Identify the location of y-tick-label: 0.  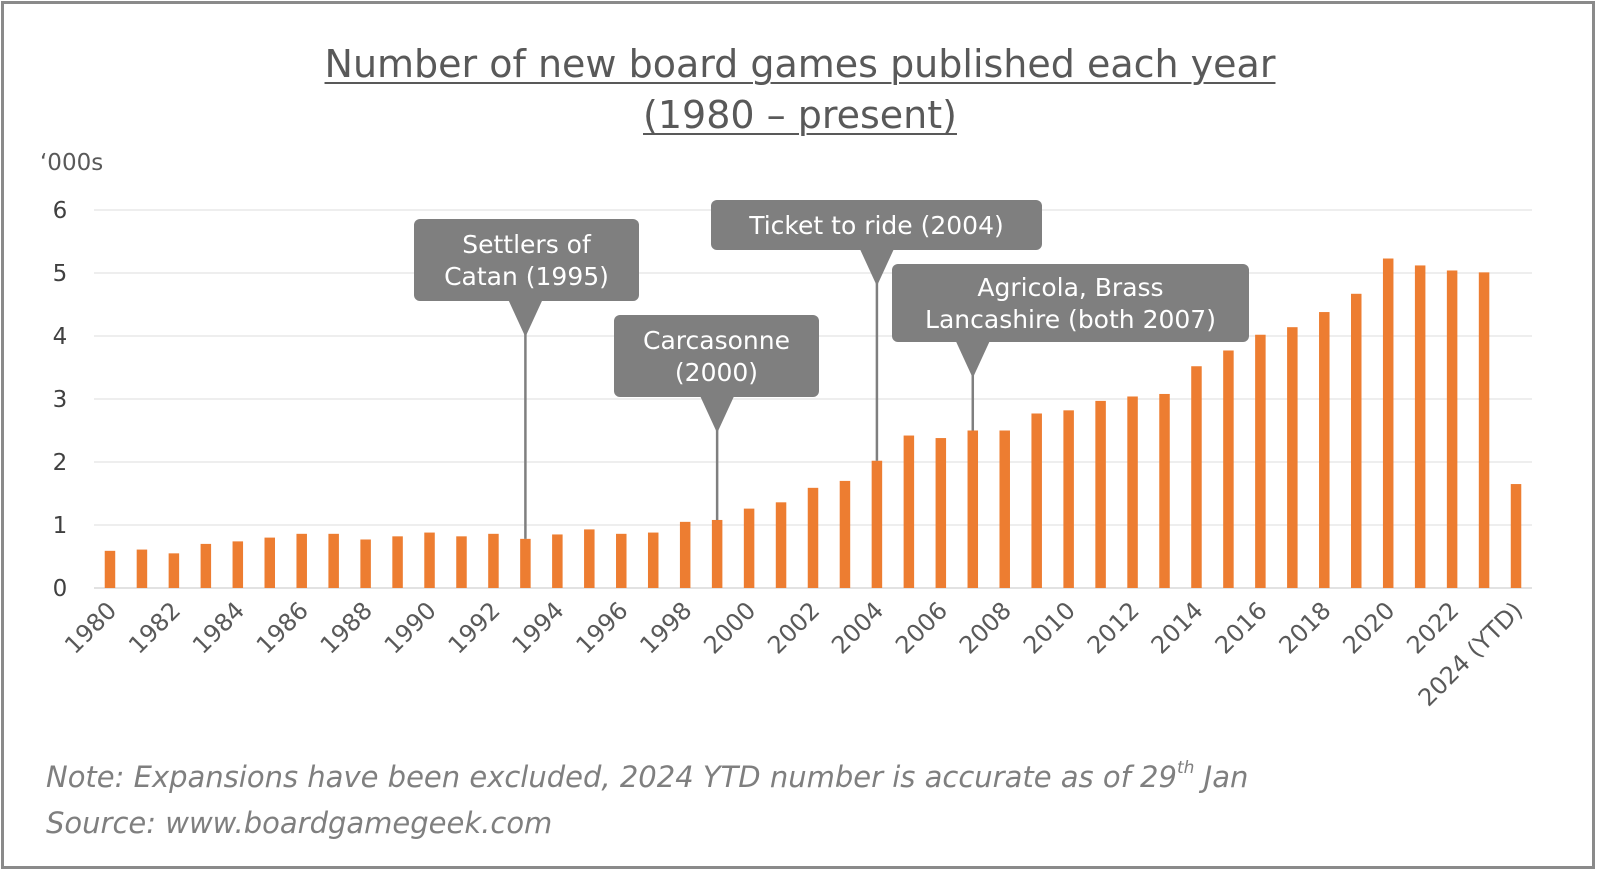
(60, 589).